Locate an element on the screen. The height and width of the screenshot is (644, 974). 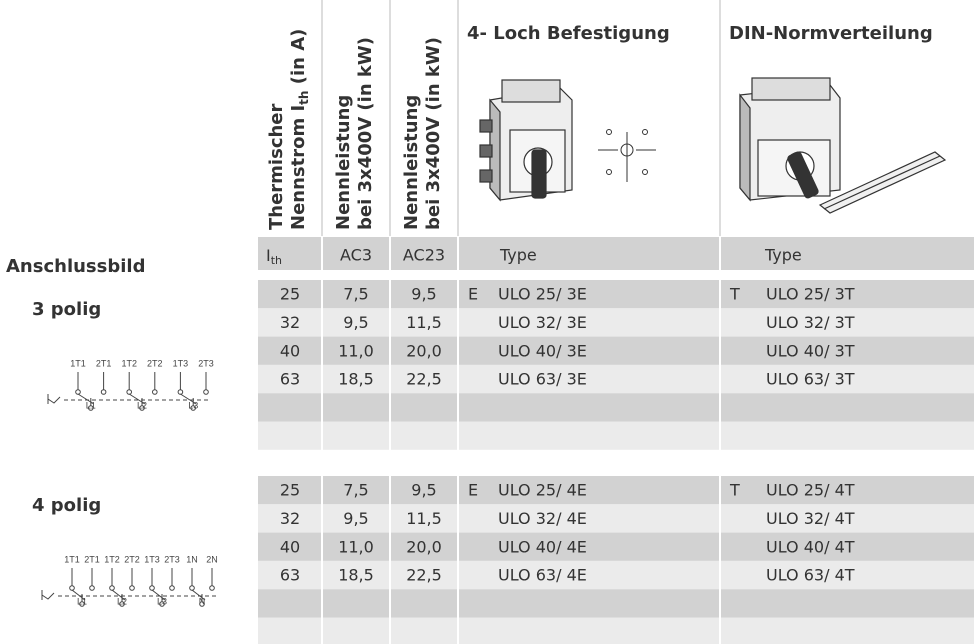
column-header-part: Thermischer is located at coordinates (276, 166).